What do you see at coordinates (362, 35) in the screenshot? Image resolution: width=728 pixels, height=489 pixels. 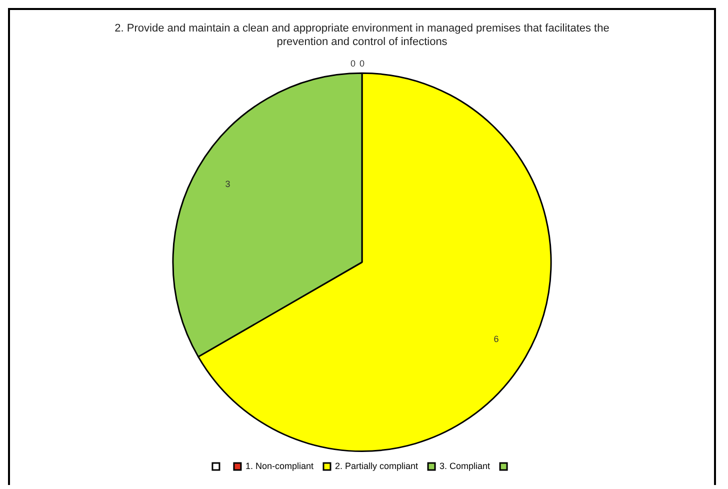 I see `chart-title: 2. Provide and maintain a clean and appropriate environment in managed premises that facilitates the prevention and control of infections` at bounding box center [362, 35].